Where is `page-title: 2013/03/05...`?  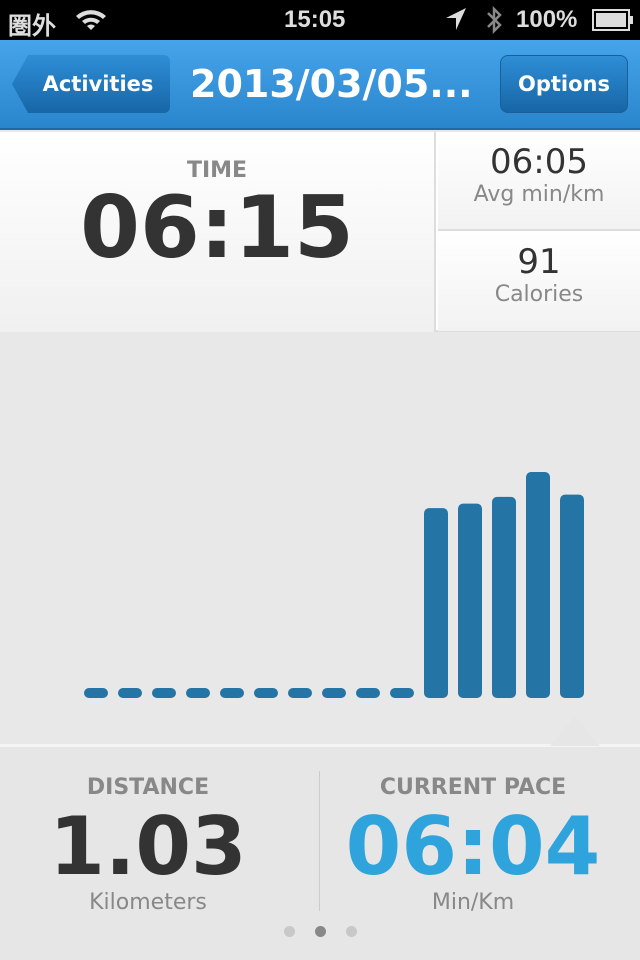 page-title: 2013/03/05... is located at coordinates (331, 84).